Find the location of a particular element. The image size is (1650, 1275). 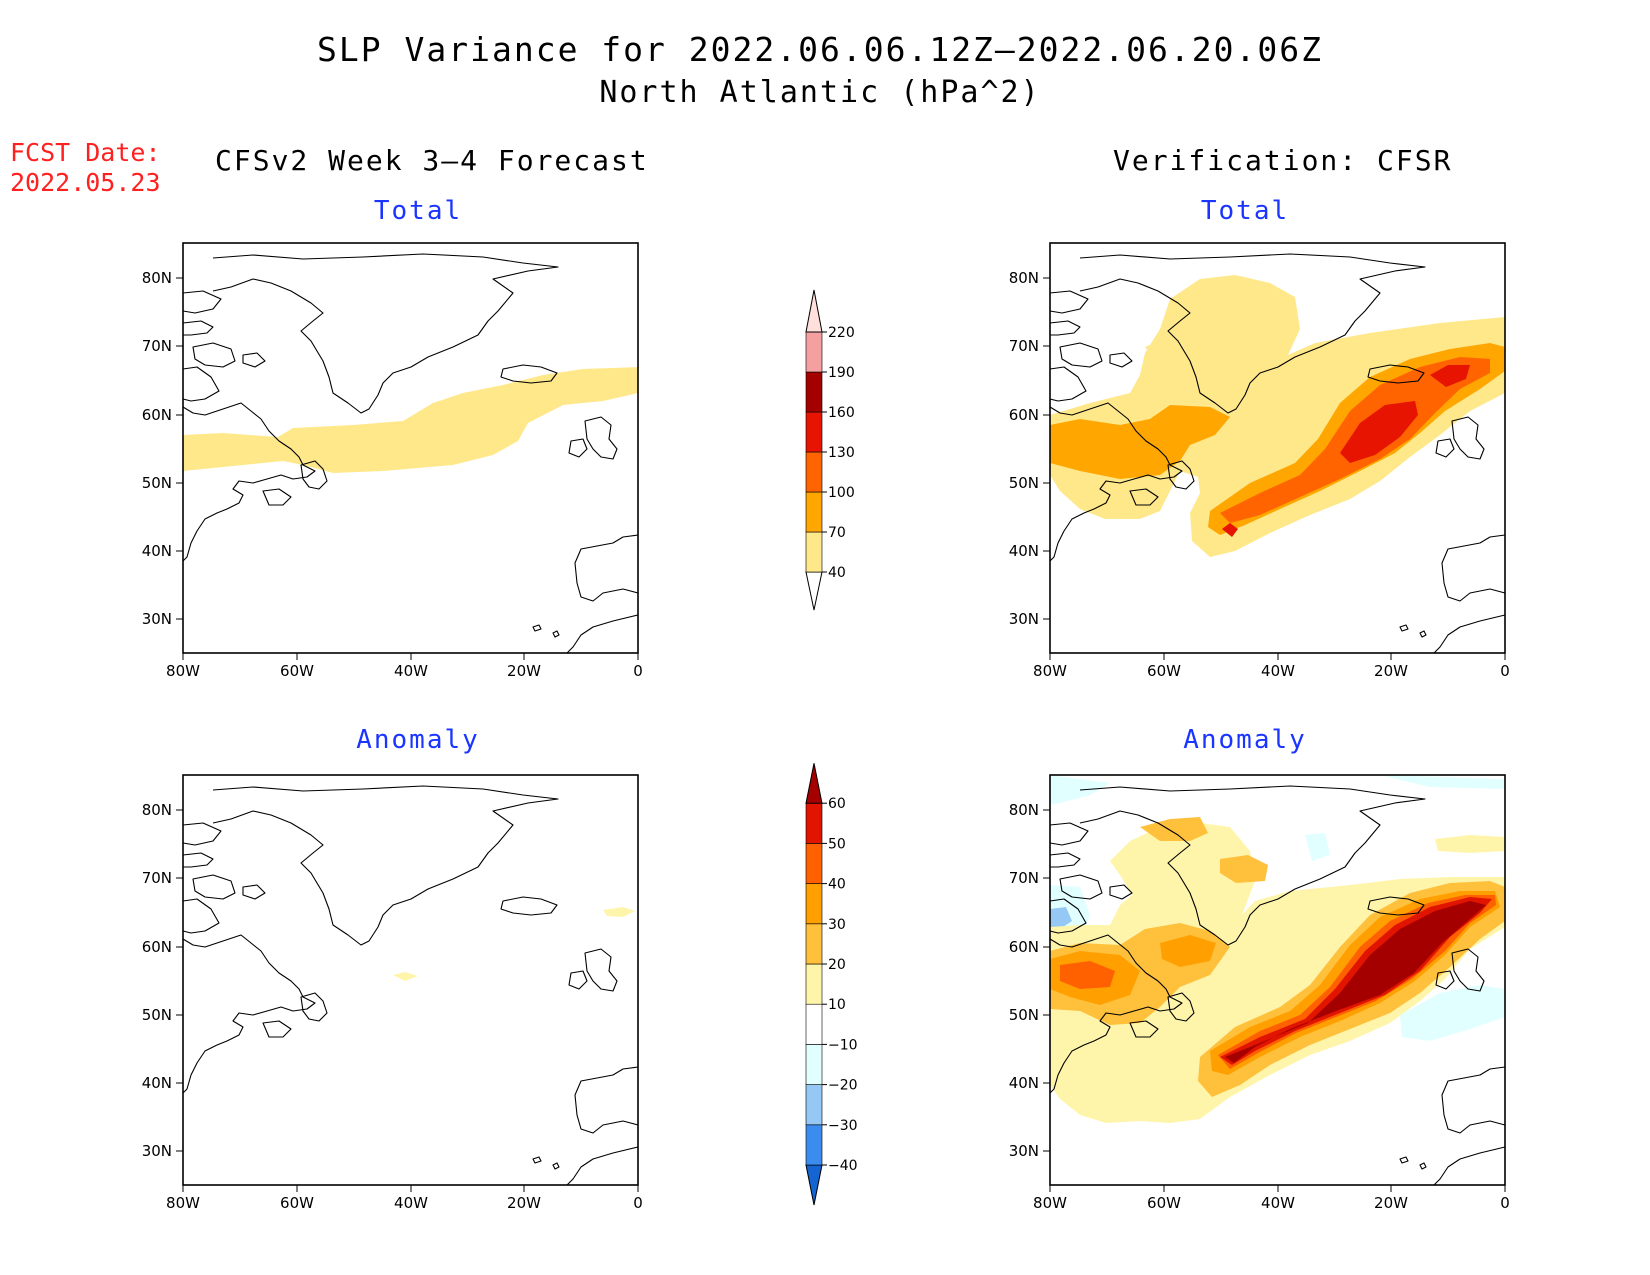

colorbar-anomaly-label: 10 is located at coordinates (837, 1005).